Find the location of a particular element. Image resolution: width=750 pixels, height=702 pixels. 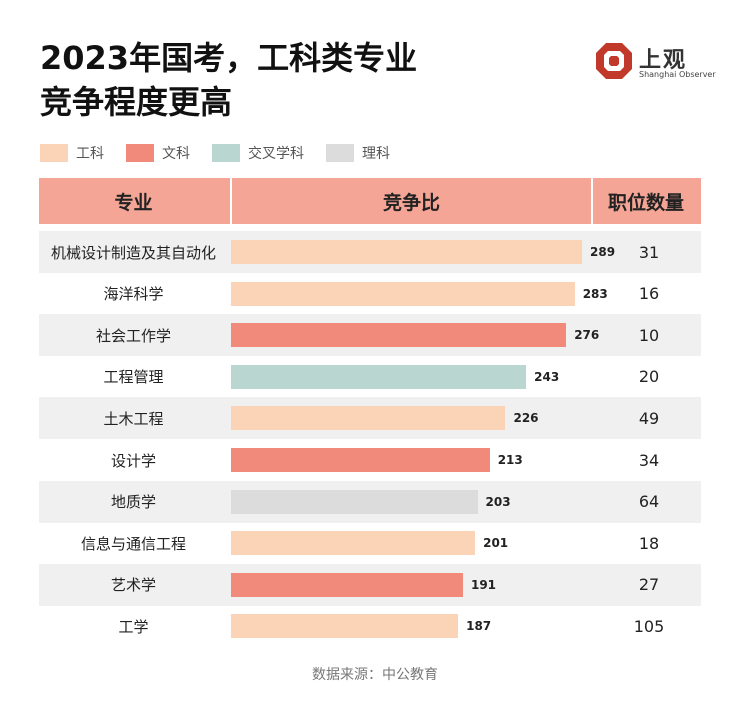

chart-legend: 工科 文科 交叉学科 理科 is located at coordinates (226, 153).